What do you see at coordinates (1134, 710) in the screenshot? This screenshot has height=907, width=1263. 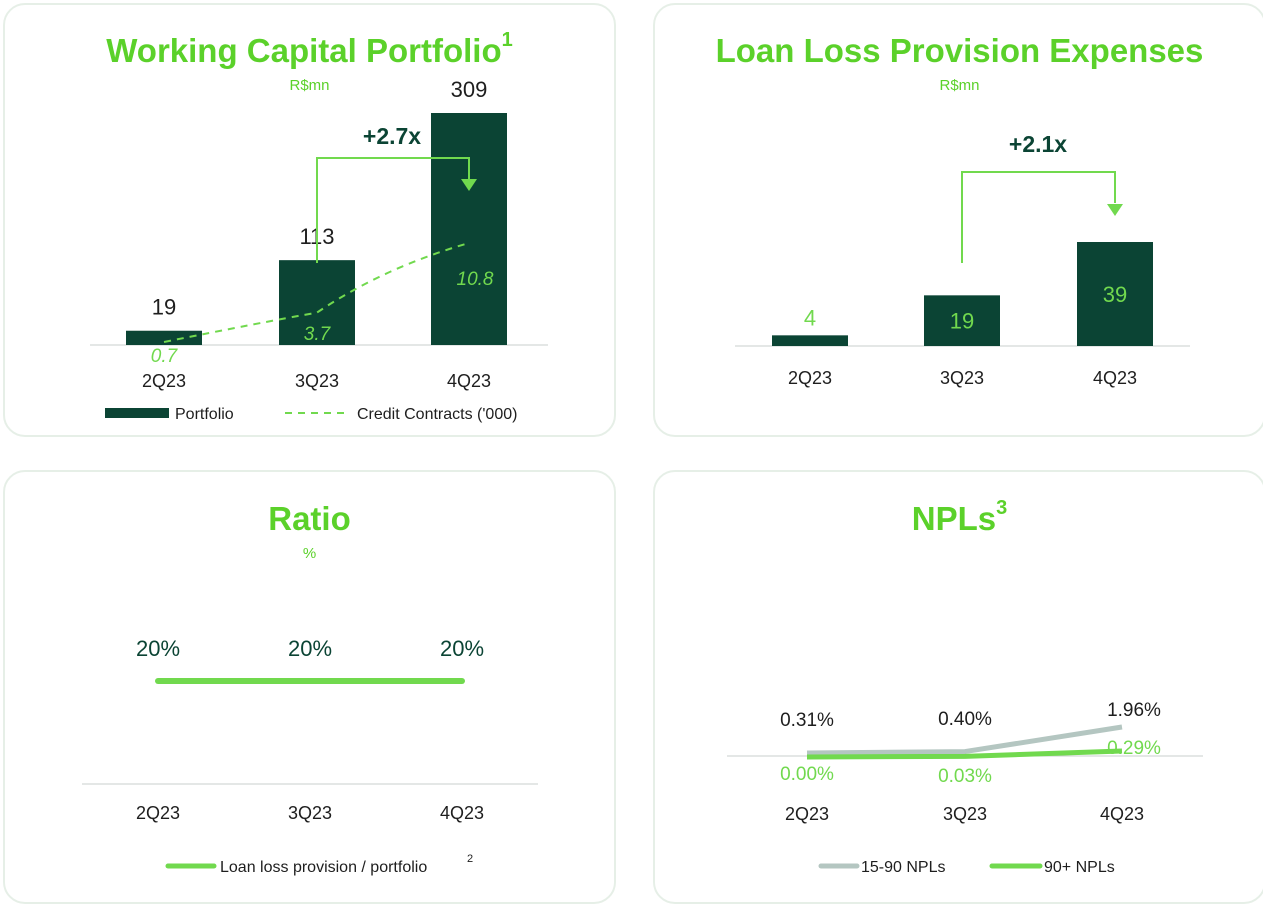 I see `npl-15-90-label-4Q23: 1.96%` at bounding box center [1134, 710].